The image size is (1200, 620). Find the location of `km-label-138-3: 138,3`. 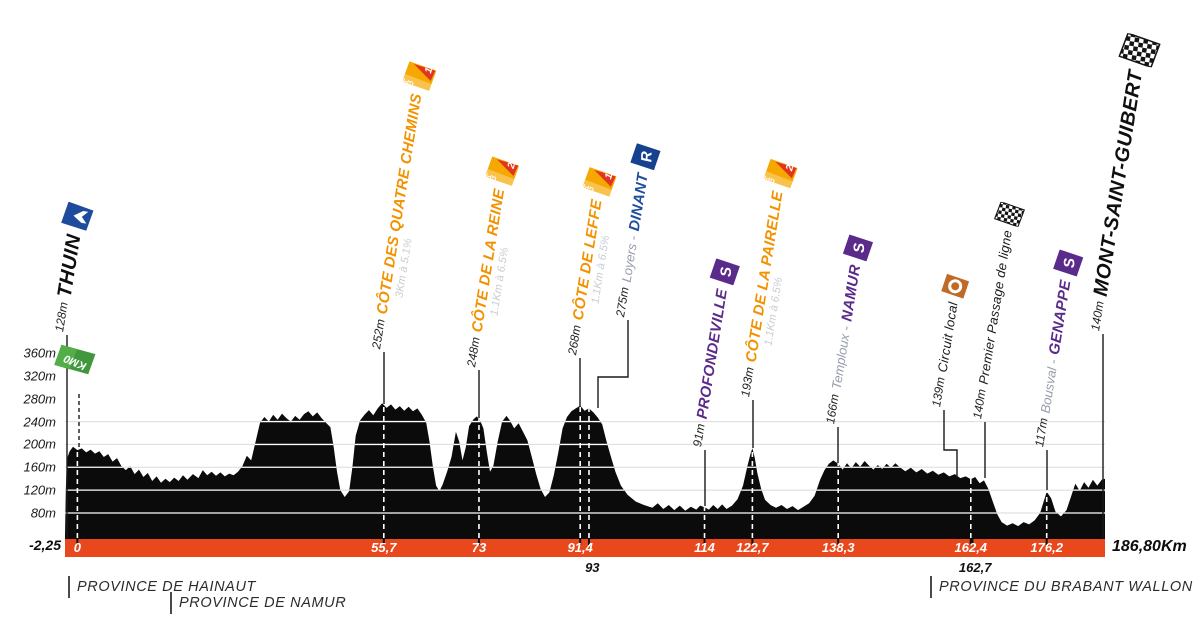

km-label-138-3: 138,3 is located at coordinates (838, 547).